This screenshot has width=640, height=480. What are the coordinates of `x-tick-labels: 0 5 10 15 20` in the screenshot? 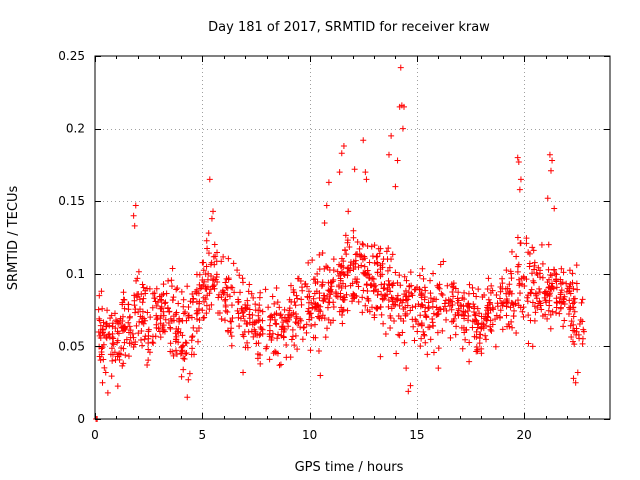 It's located at (311, 435).